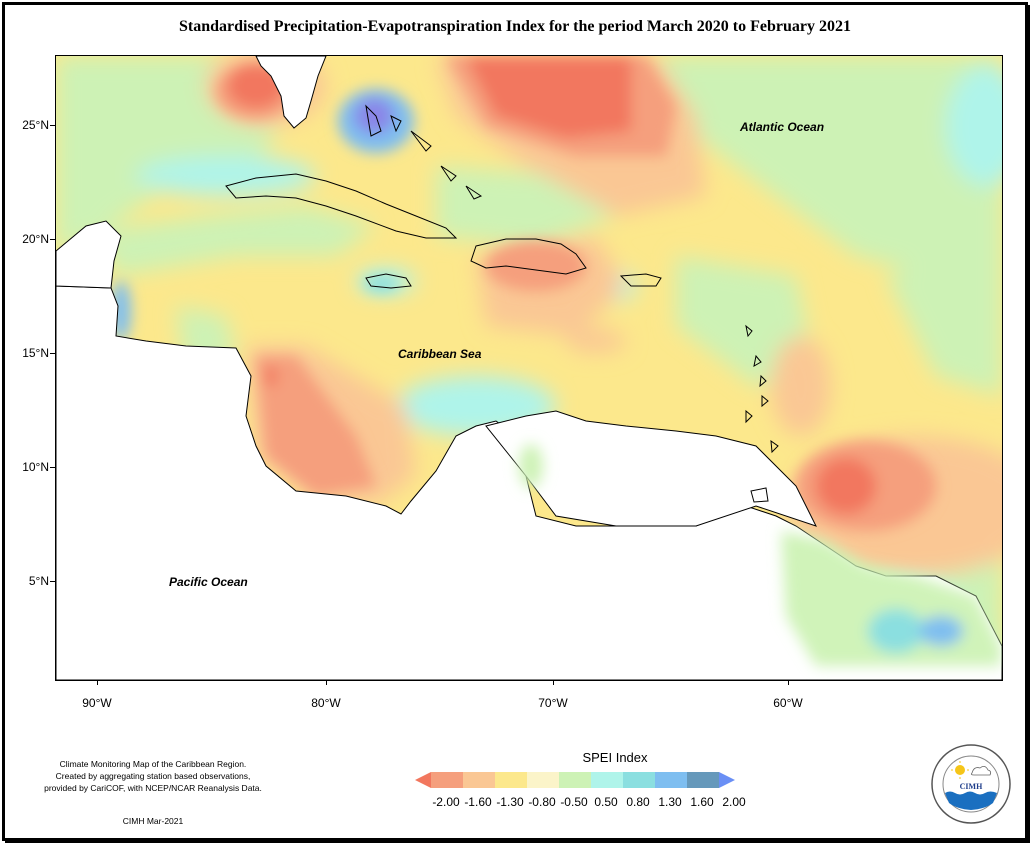  I want to click on lat-label-20n: 20°N, so click(35, 239).